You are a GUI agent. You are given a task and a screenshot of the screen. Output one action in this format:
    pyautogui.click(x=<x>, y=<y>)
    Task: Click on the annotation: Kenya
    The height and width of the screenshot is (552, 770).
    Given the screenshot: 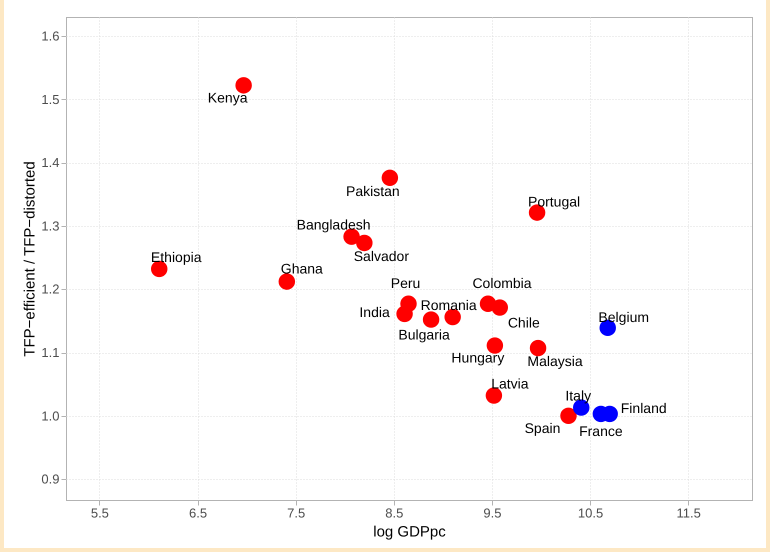 What is the action you would take?
    pyautogui.click(x=228, y=97)
    